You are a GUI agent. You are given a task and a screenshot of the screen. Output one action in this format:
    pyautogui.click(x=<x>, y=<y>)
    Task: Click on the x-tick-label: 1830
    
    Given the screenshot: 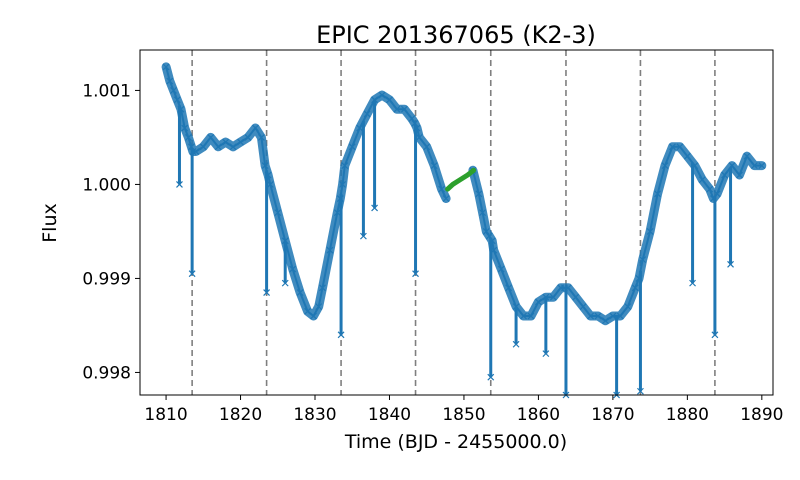 What is the action you would take?
    pyautogui.click(x=314, y=415)
    